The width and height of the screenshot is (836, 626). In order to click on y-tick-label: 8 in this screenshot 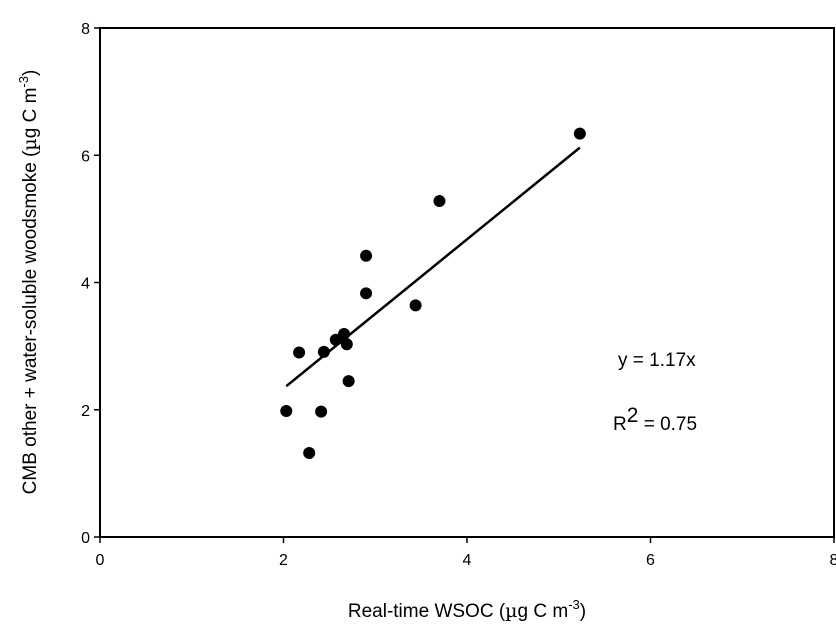, I will do `click(85, 29)`.